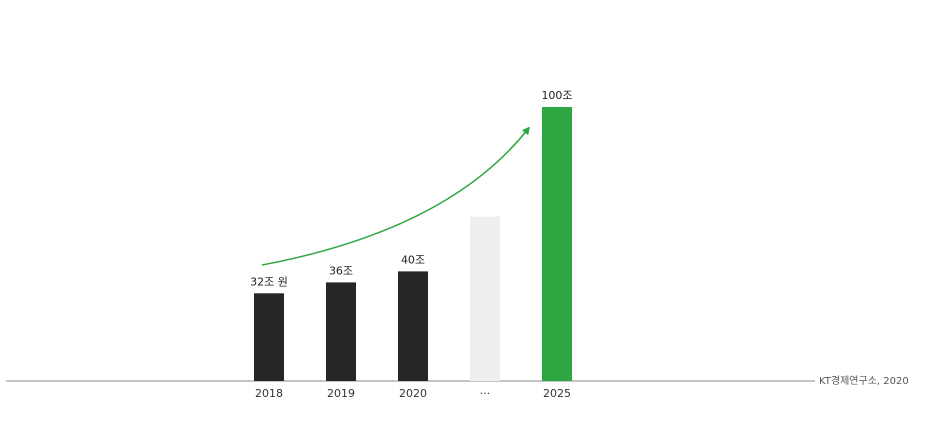 Image resolution: width=930 pixels, height=435 pixels. Describe the element at coordinates (269, 393) in the screenshot. I see `tick-label-2018: 2018` at that location.